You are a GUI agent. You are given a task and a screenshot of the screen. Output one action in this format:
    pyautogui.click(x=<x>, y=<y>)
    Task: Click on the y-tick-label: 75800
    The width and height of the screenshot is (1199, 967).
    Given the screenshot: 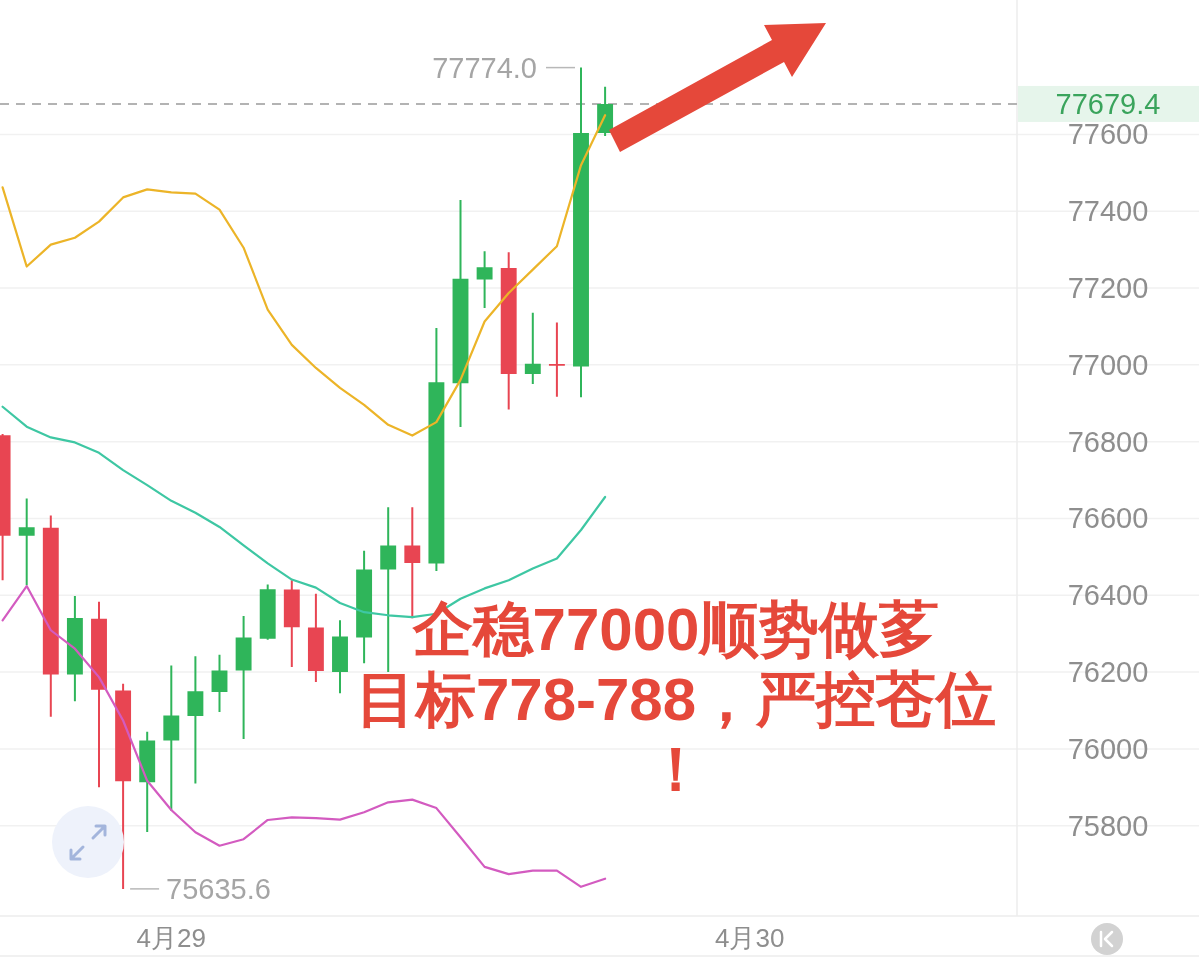 What is the action you would take?
    pyautogui.click(x=1108, y=825)
    